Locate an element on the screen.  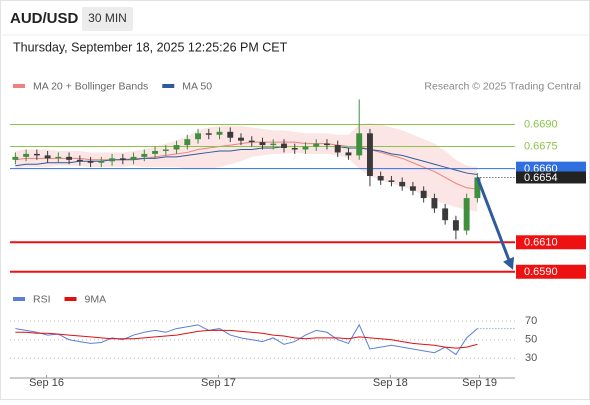
legend-label: RSI is located at coordinates (42, 299).